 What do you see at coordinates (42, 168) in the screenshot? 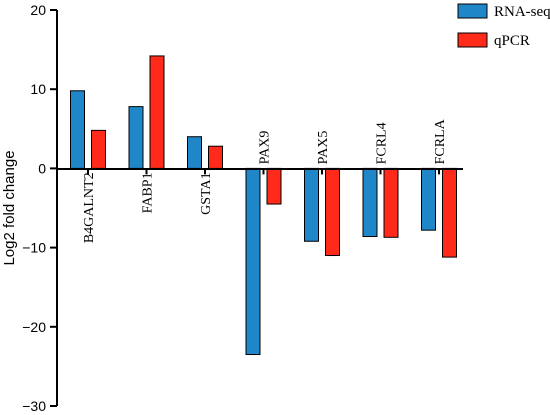
I see `y-tick-label: 0` at bounding box center [42, 168].